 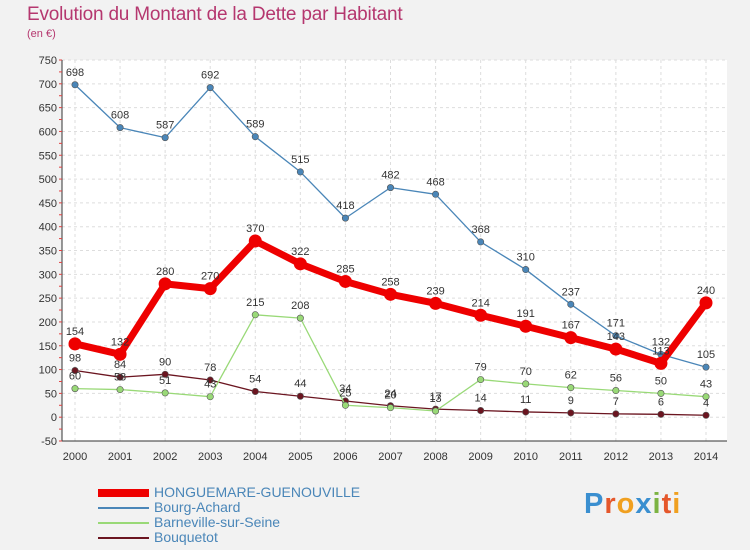 What do you see at coordinates (75, 377) in the screenshot?
I see `data-label: 60` at bounding box center [75, 377].